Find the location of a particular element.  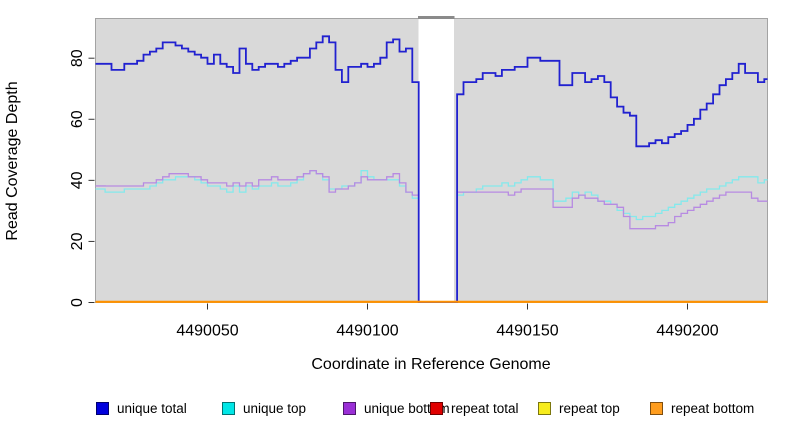

legend-item-repeat-total: repeat total is located at coordinates (474, 408).